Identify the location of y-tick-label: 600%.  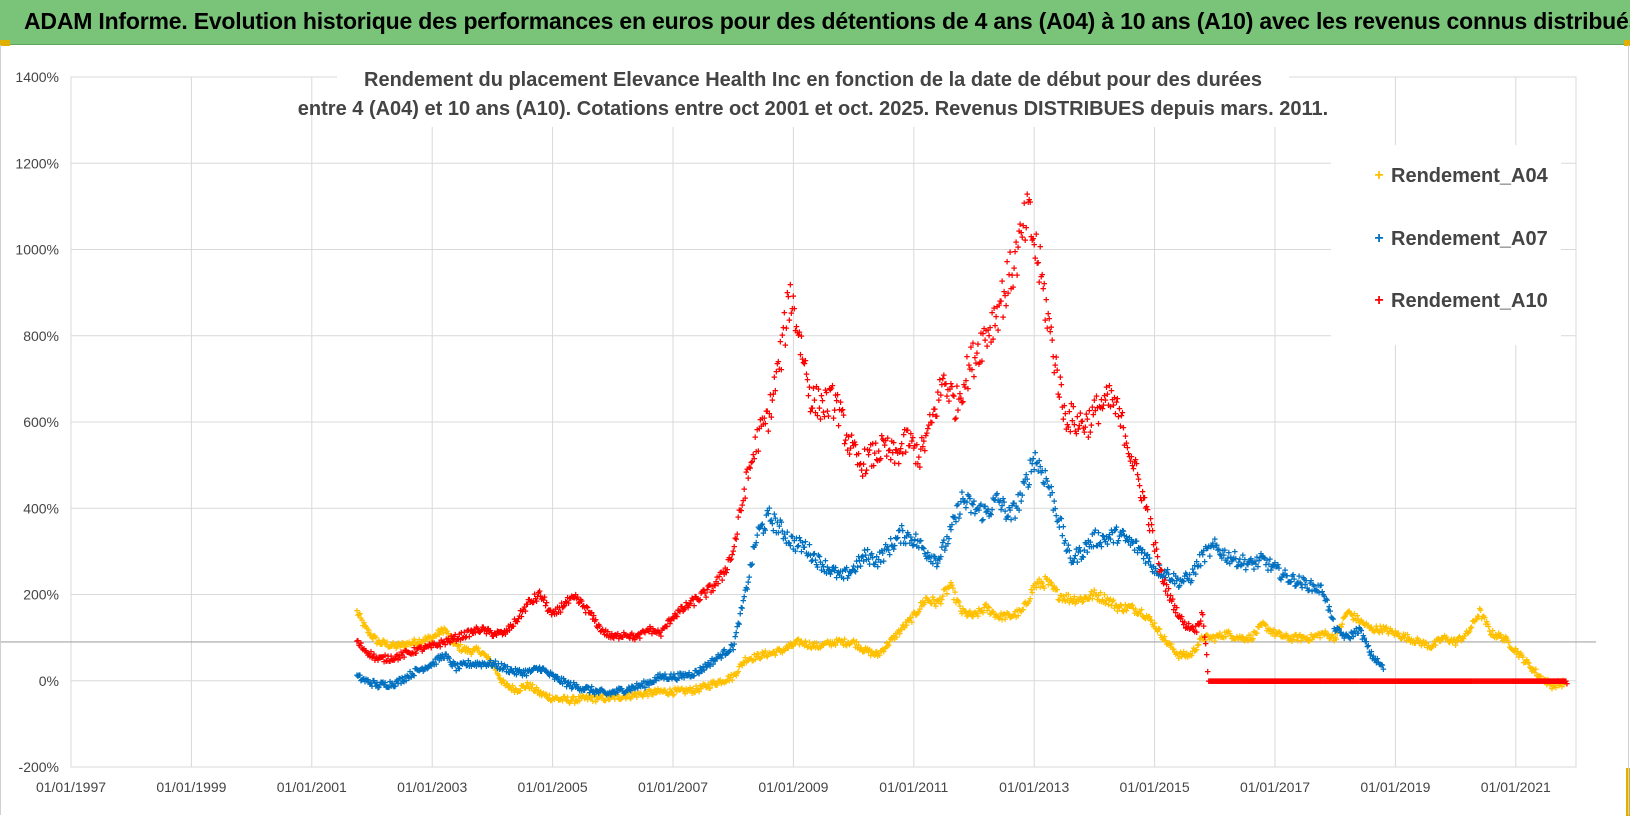
(41, 422).